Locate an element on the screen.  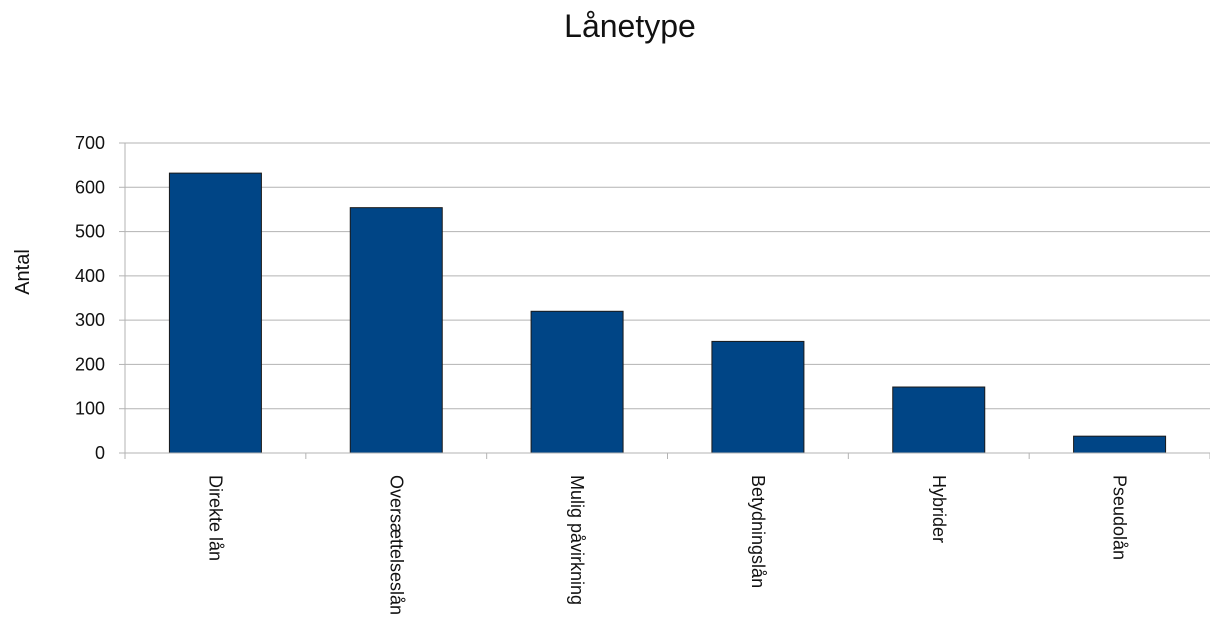
y-tick-label: 500 is located at coordinates (90, 232).